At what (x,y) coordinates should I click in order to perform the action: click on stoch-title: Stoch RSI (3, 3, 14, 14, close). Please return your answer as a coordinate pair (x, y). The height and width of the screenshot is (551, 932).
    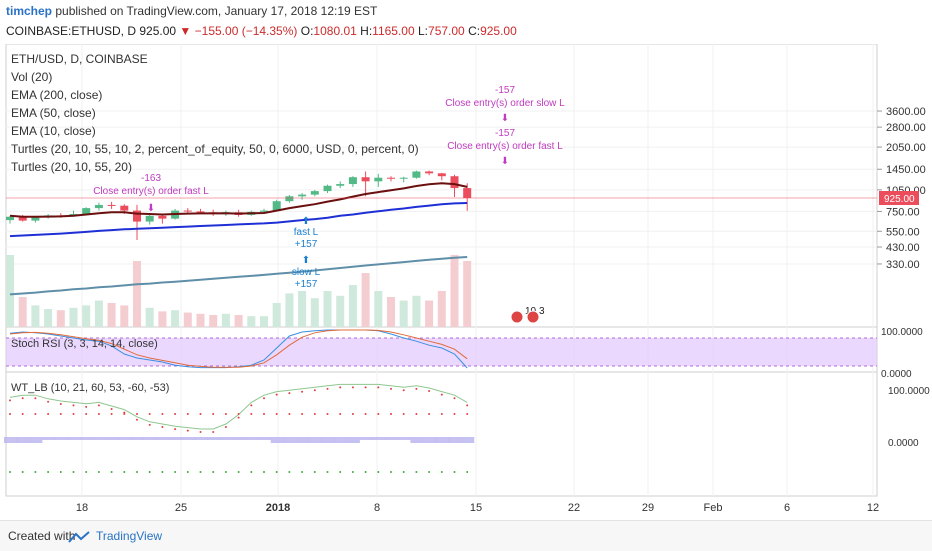
    Looking at the image, I should click on (84, 344).